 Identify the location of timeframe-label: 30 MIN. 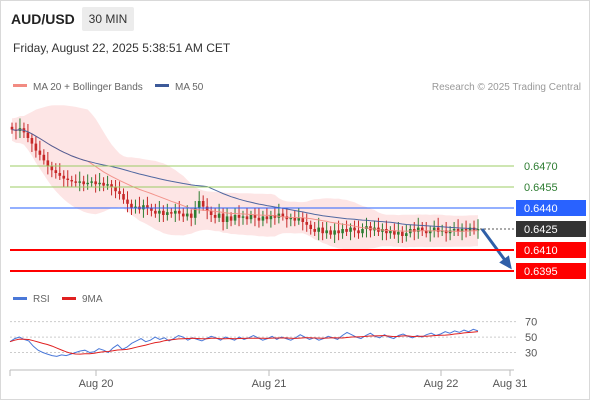
(108, 19).